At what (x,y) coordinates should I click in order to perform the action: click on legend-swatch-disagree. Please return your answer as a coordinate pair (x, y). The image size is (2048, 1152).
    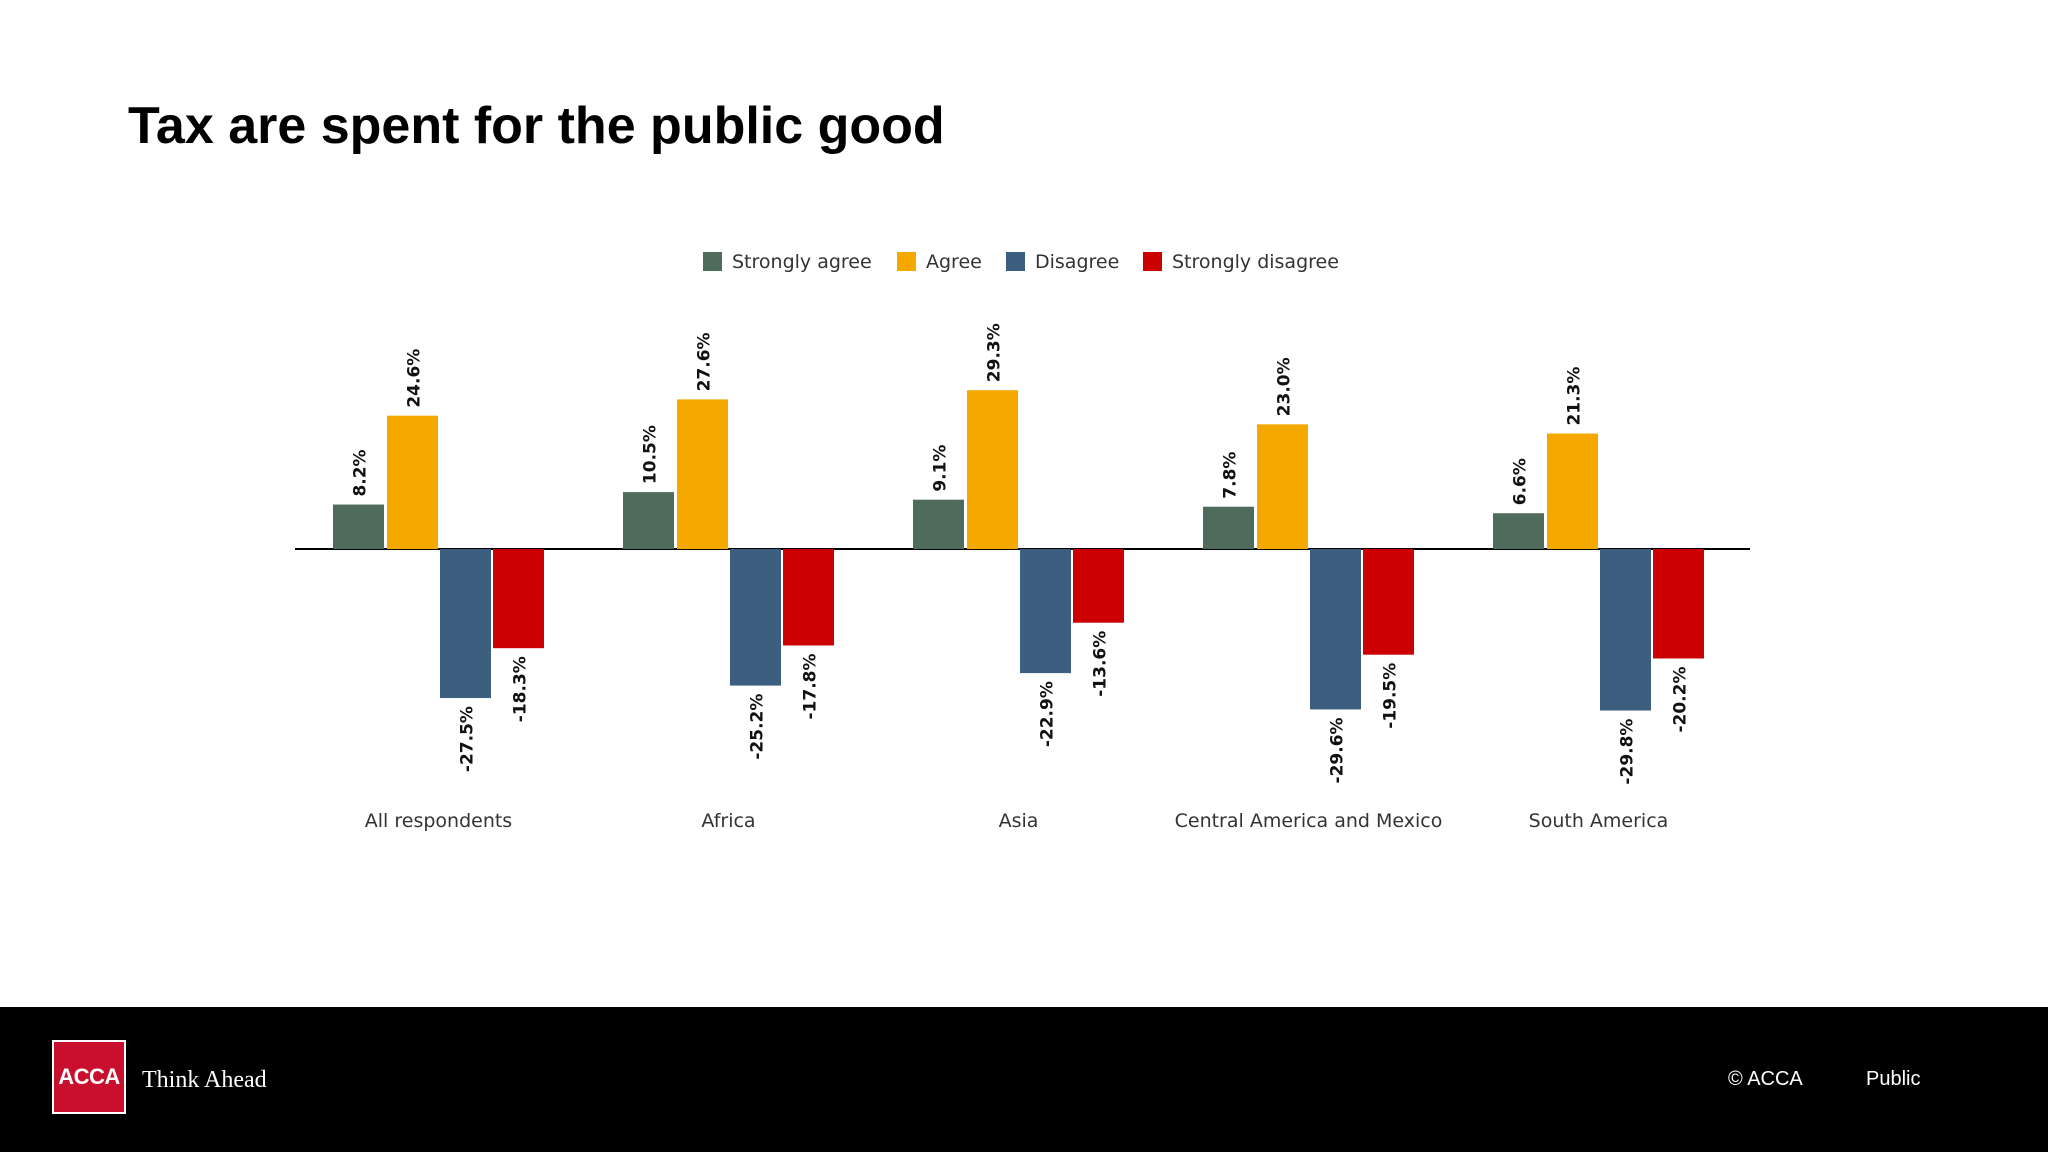
    Looking at the image, I should click on (1015, 261).